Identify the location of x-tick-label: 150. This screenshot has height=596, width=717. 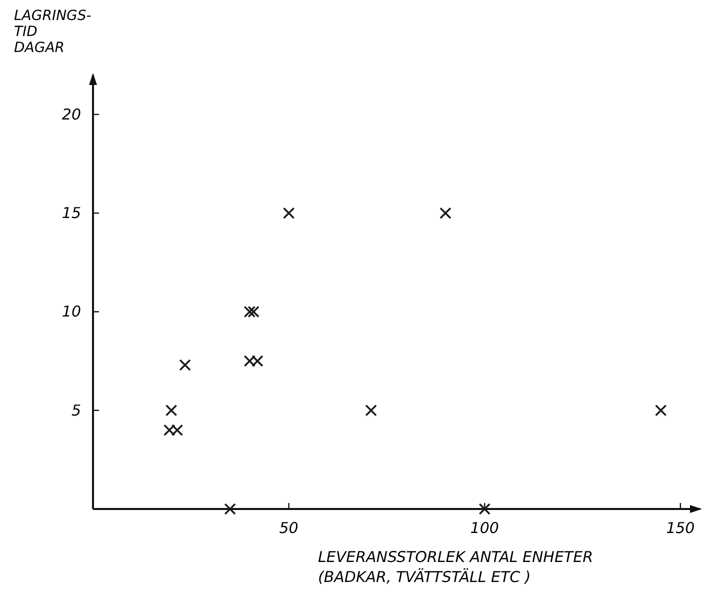
(680, 528).